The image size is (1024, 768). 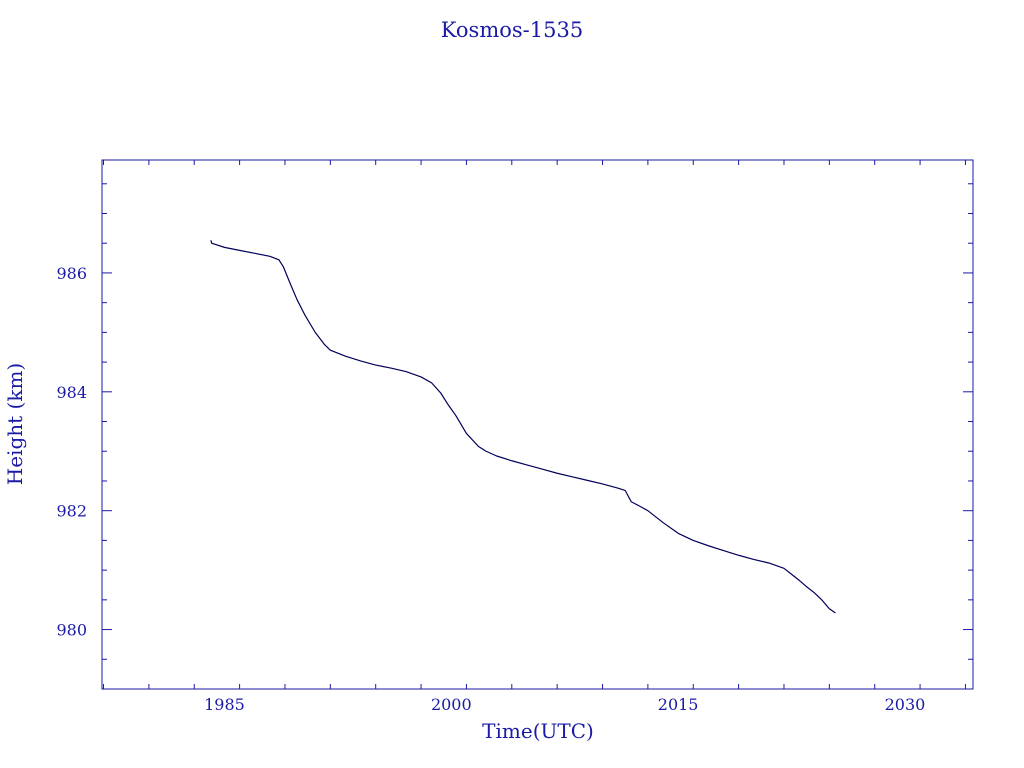 What do you see at coordinates (224, 704) in the screenshot?
I see `x-tick-label: 1985` at bounding box center [224, 704].